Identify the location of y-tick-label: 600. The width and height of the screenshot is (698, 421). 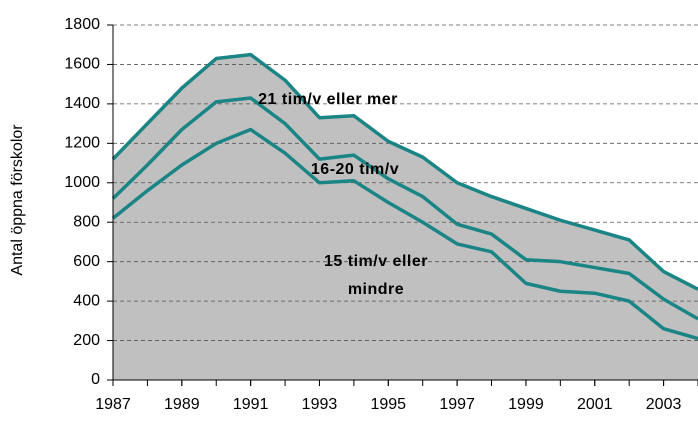
(86, 261).